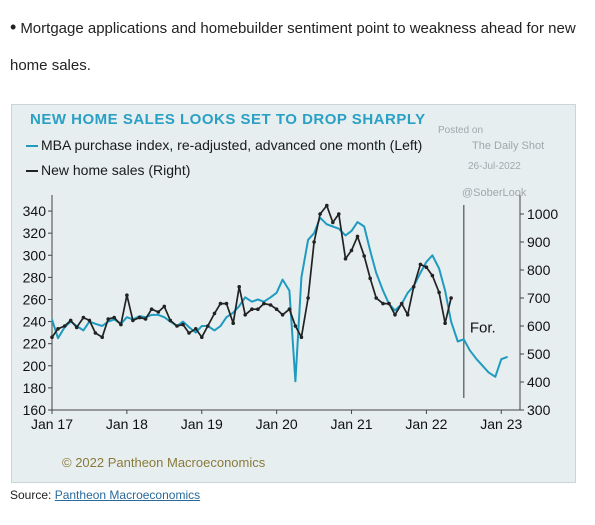  I want to click on x-tick-label: Jan 17, so click(52, 424).